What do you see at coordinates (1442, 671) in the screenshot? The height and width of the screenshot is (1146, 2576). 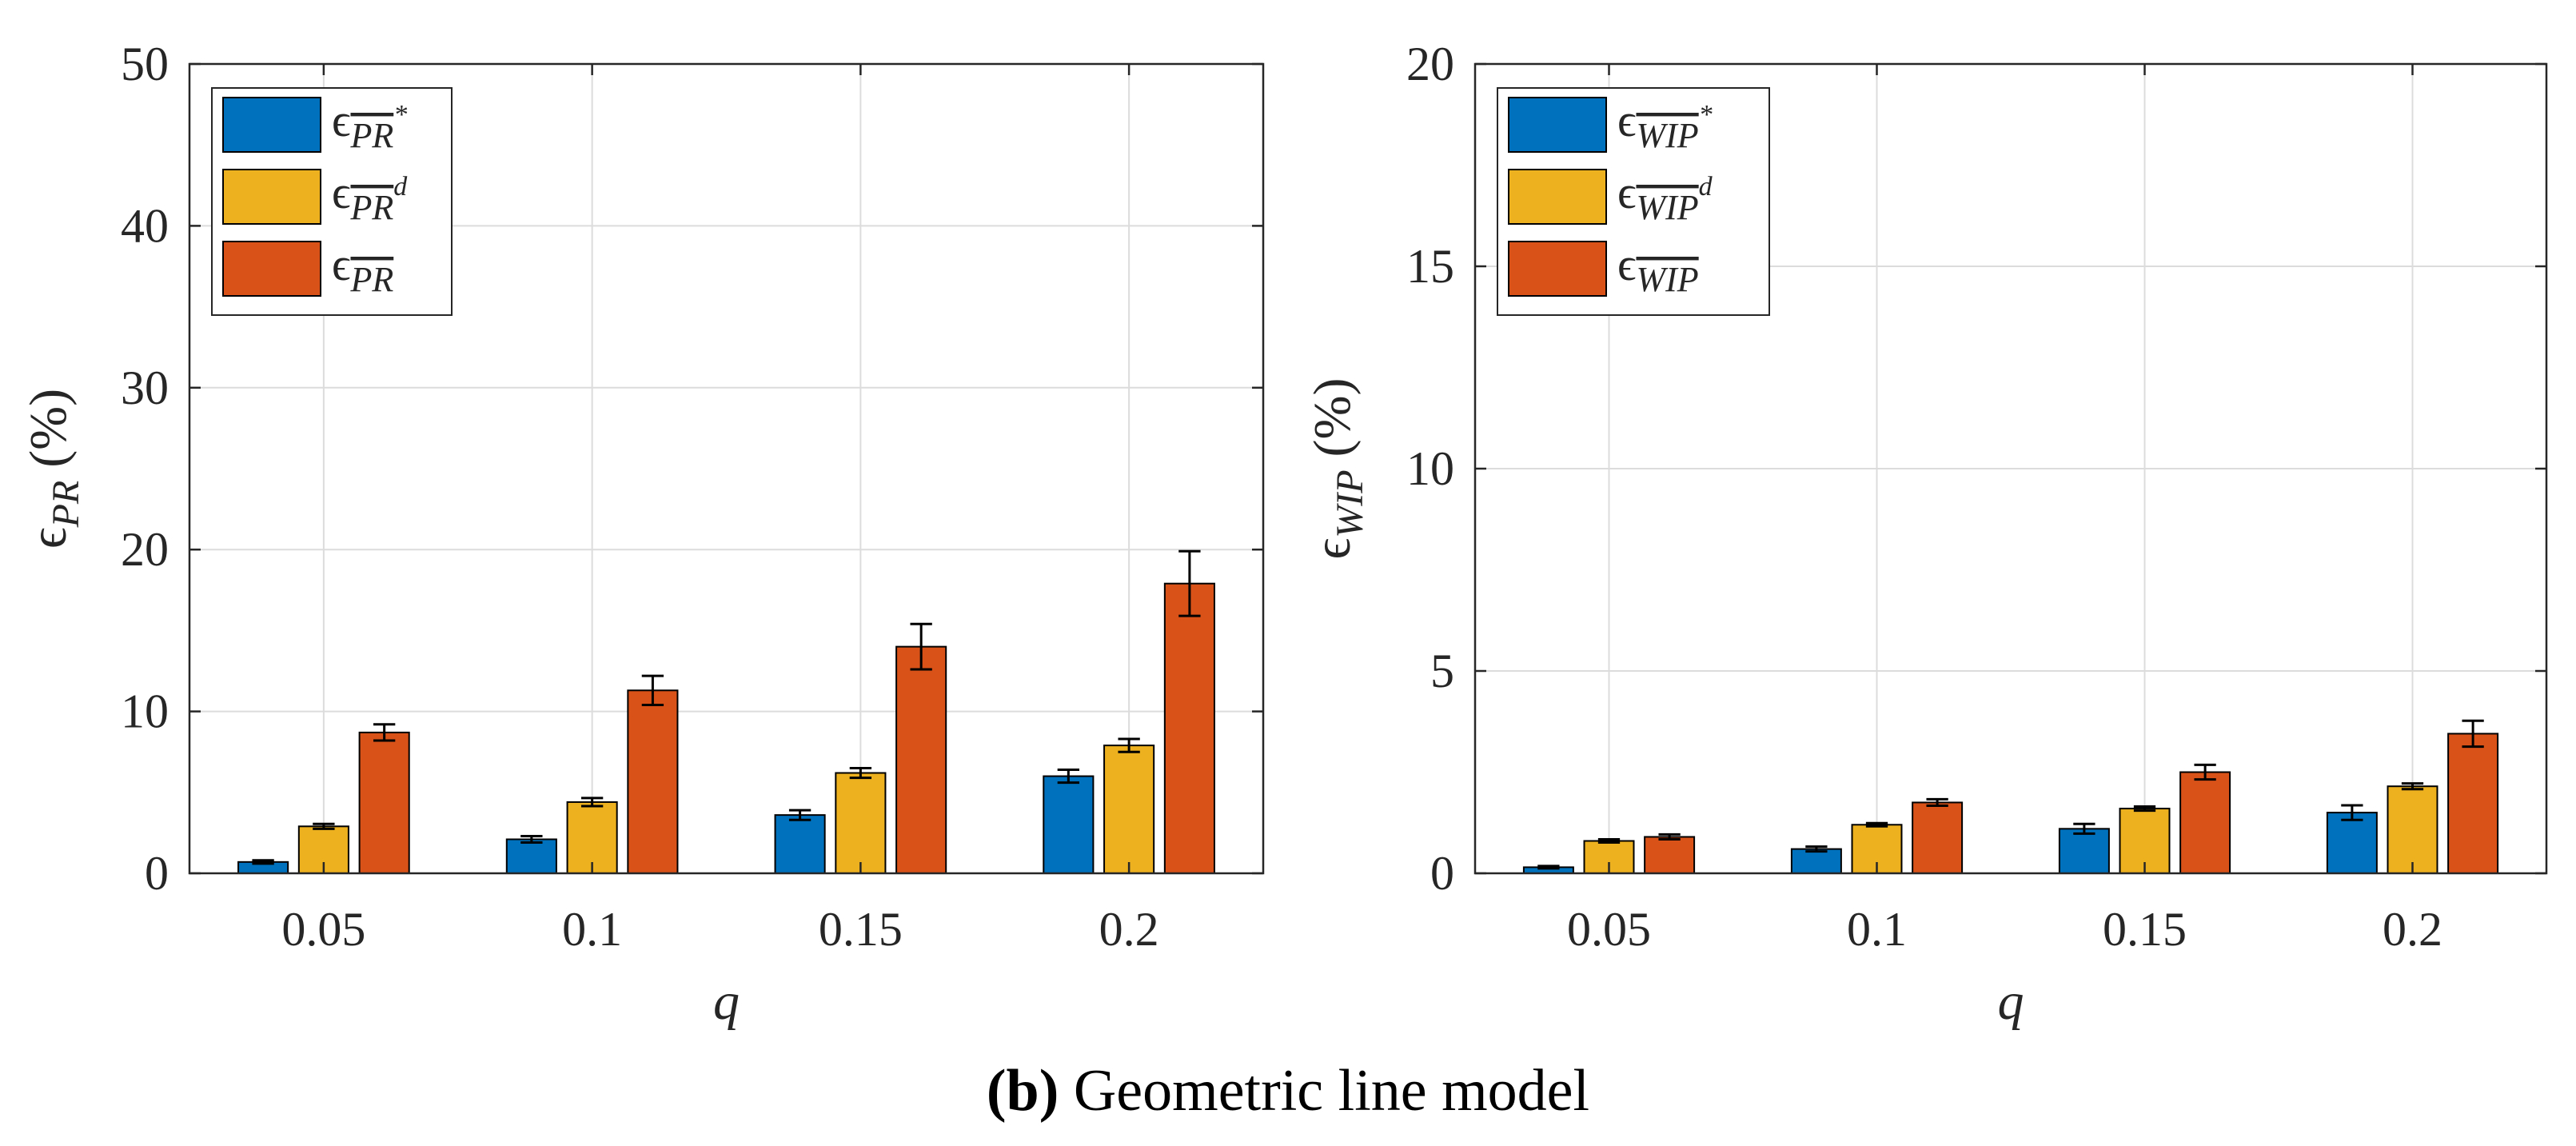 I see `y-tick-label: 5` at bounding box center [1442, 671].